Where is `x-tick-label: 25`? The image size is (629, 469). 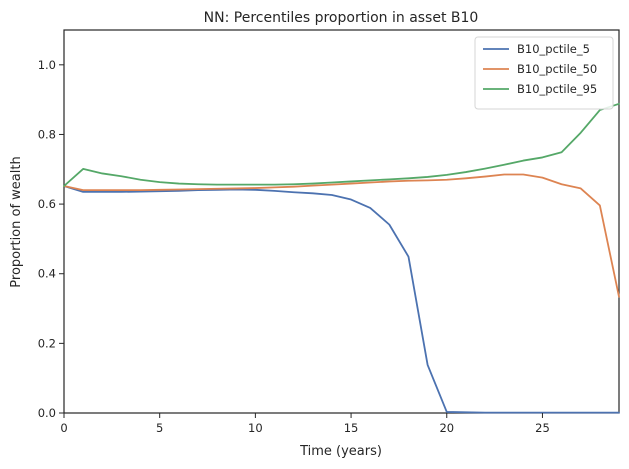 x-tick-label: 25 is located at coordinates (542, 428).